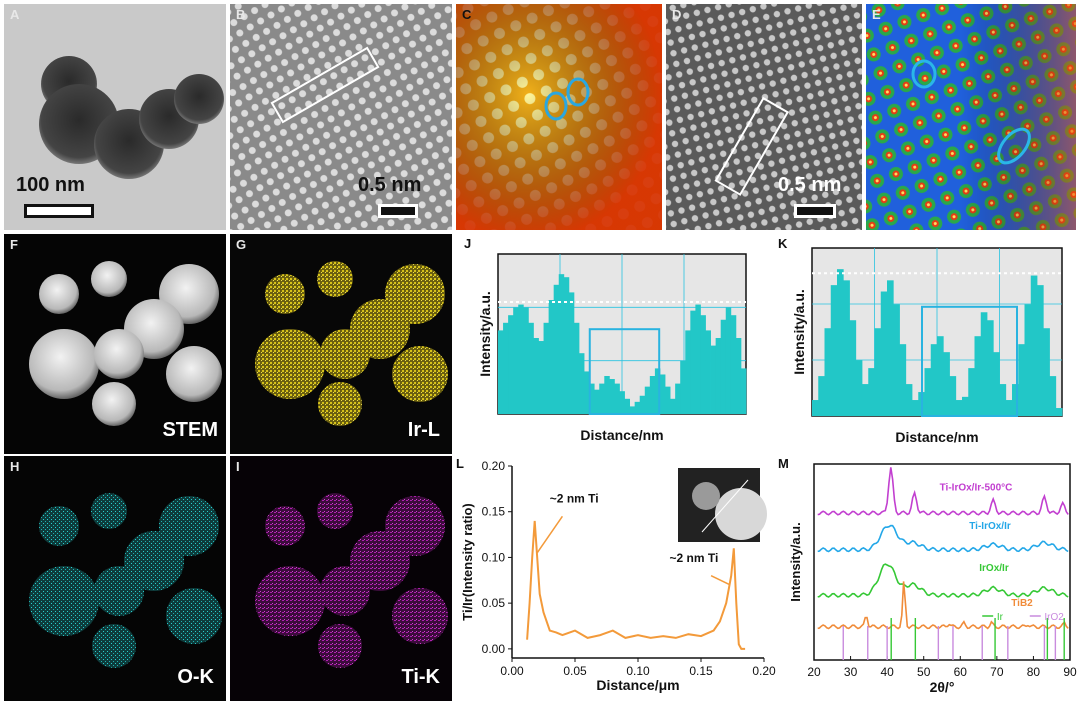 Image resolution: width=1080 pixels, height=705 pixels. I want to click on panel-g-ir-map: G Ir-L, so click(341, 344).